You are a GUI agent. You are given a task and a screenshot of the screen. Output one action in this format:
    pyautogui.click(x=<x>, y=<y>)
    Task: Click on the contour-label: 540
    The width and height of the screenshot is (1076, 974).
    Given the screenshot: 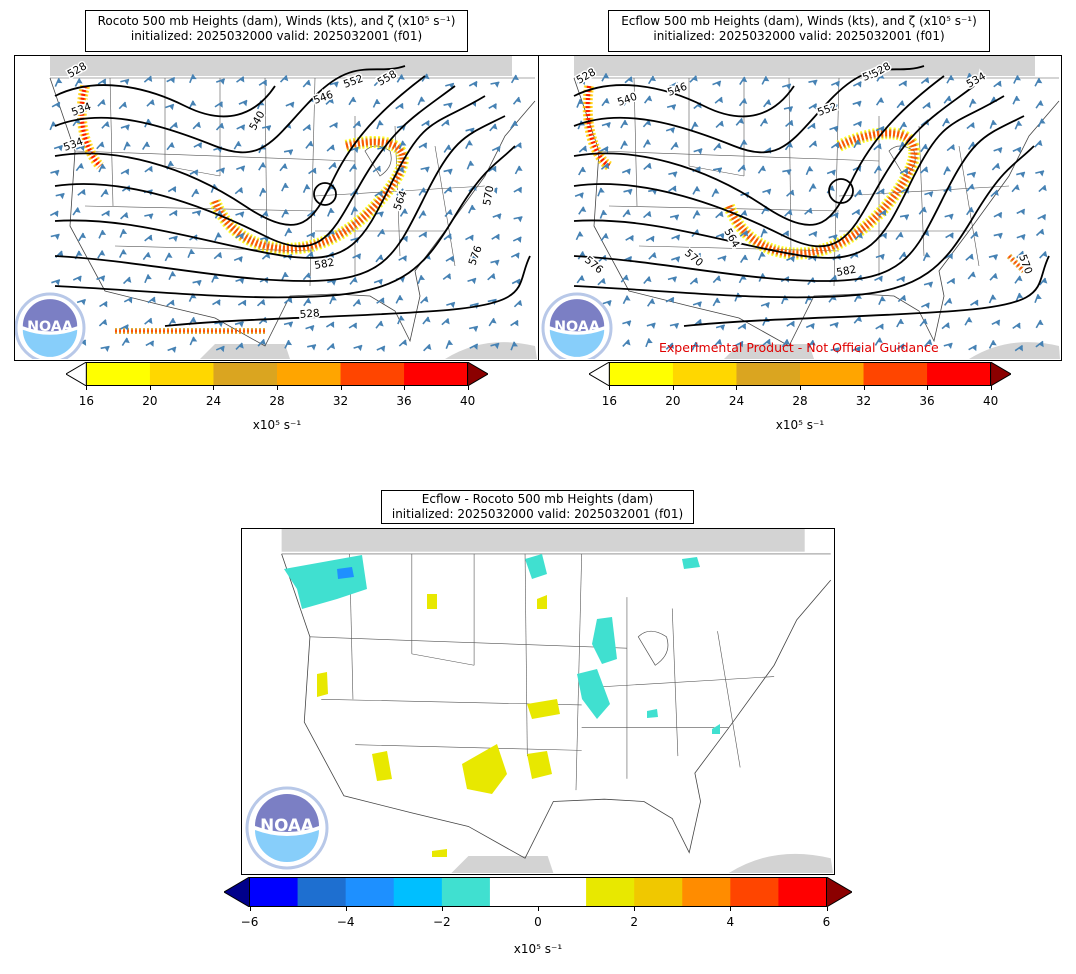 What is the action you would take?
    pyautogui.click(x=257, y=120)
    